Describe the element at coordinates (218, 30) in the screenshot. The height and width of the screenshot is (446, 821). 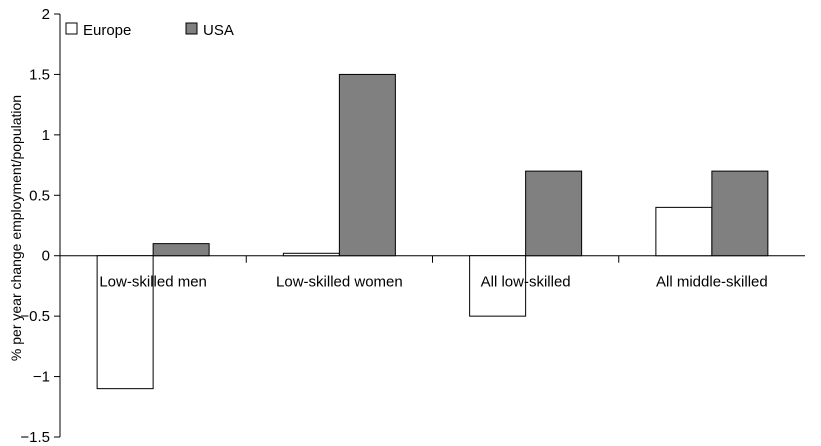
I see `legend-label-usa: USA` at that location.